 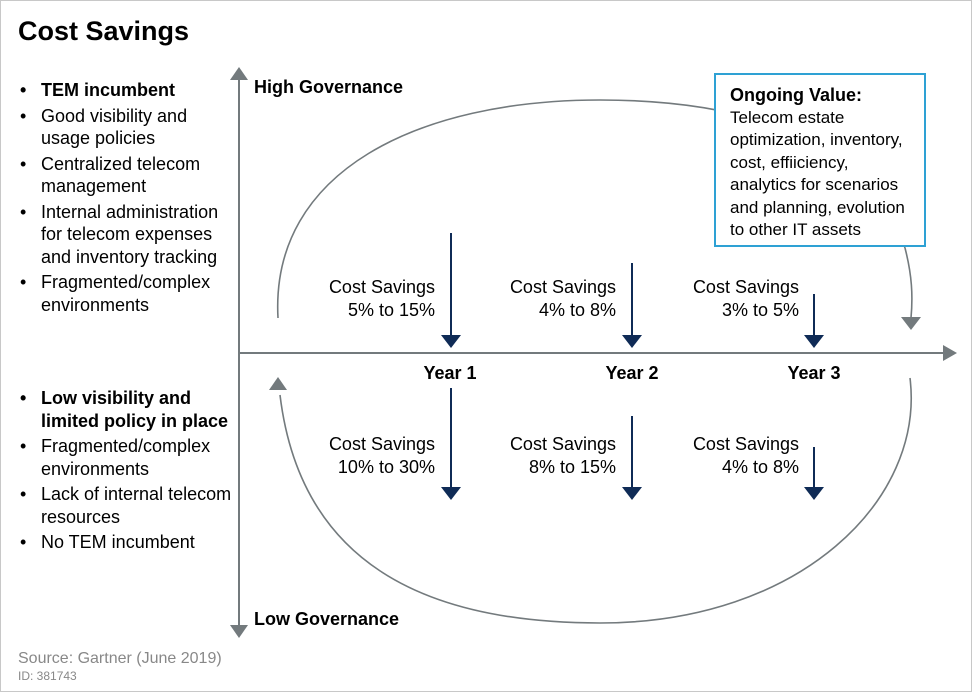 I want to click on bullet-item: TEM incumbent, so click(x=125, y=90).